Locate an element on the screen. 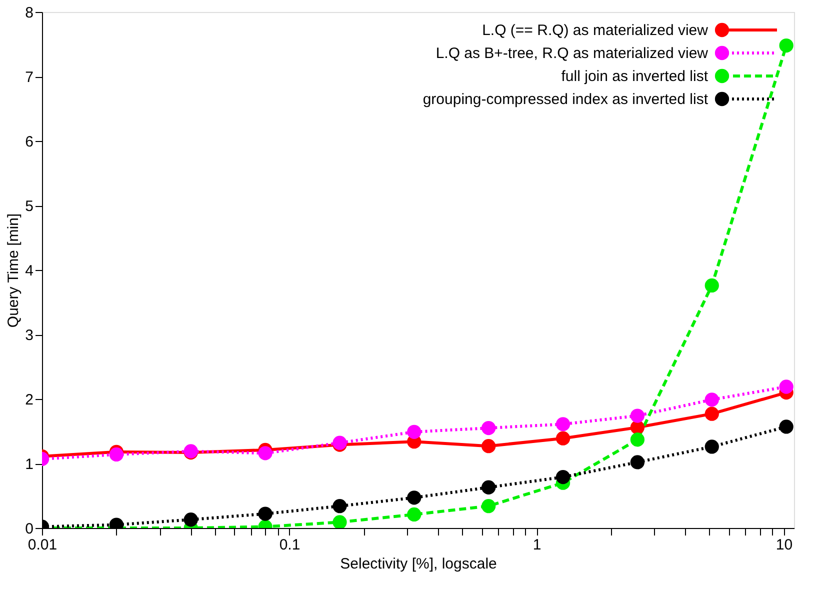 The image size is (828, 599). legend-label: L.Q as B+-tree, R.Q as materialized view is located at coordinates (572, 53).